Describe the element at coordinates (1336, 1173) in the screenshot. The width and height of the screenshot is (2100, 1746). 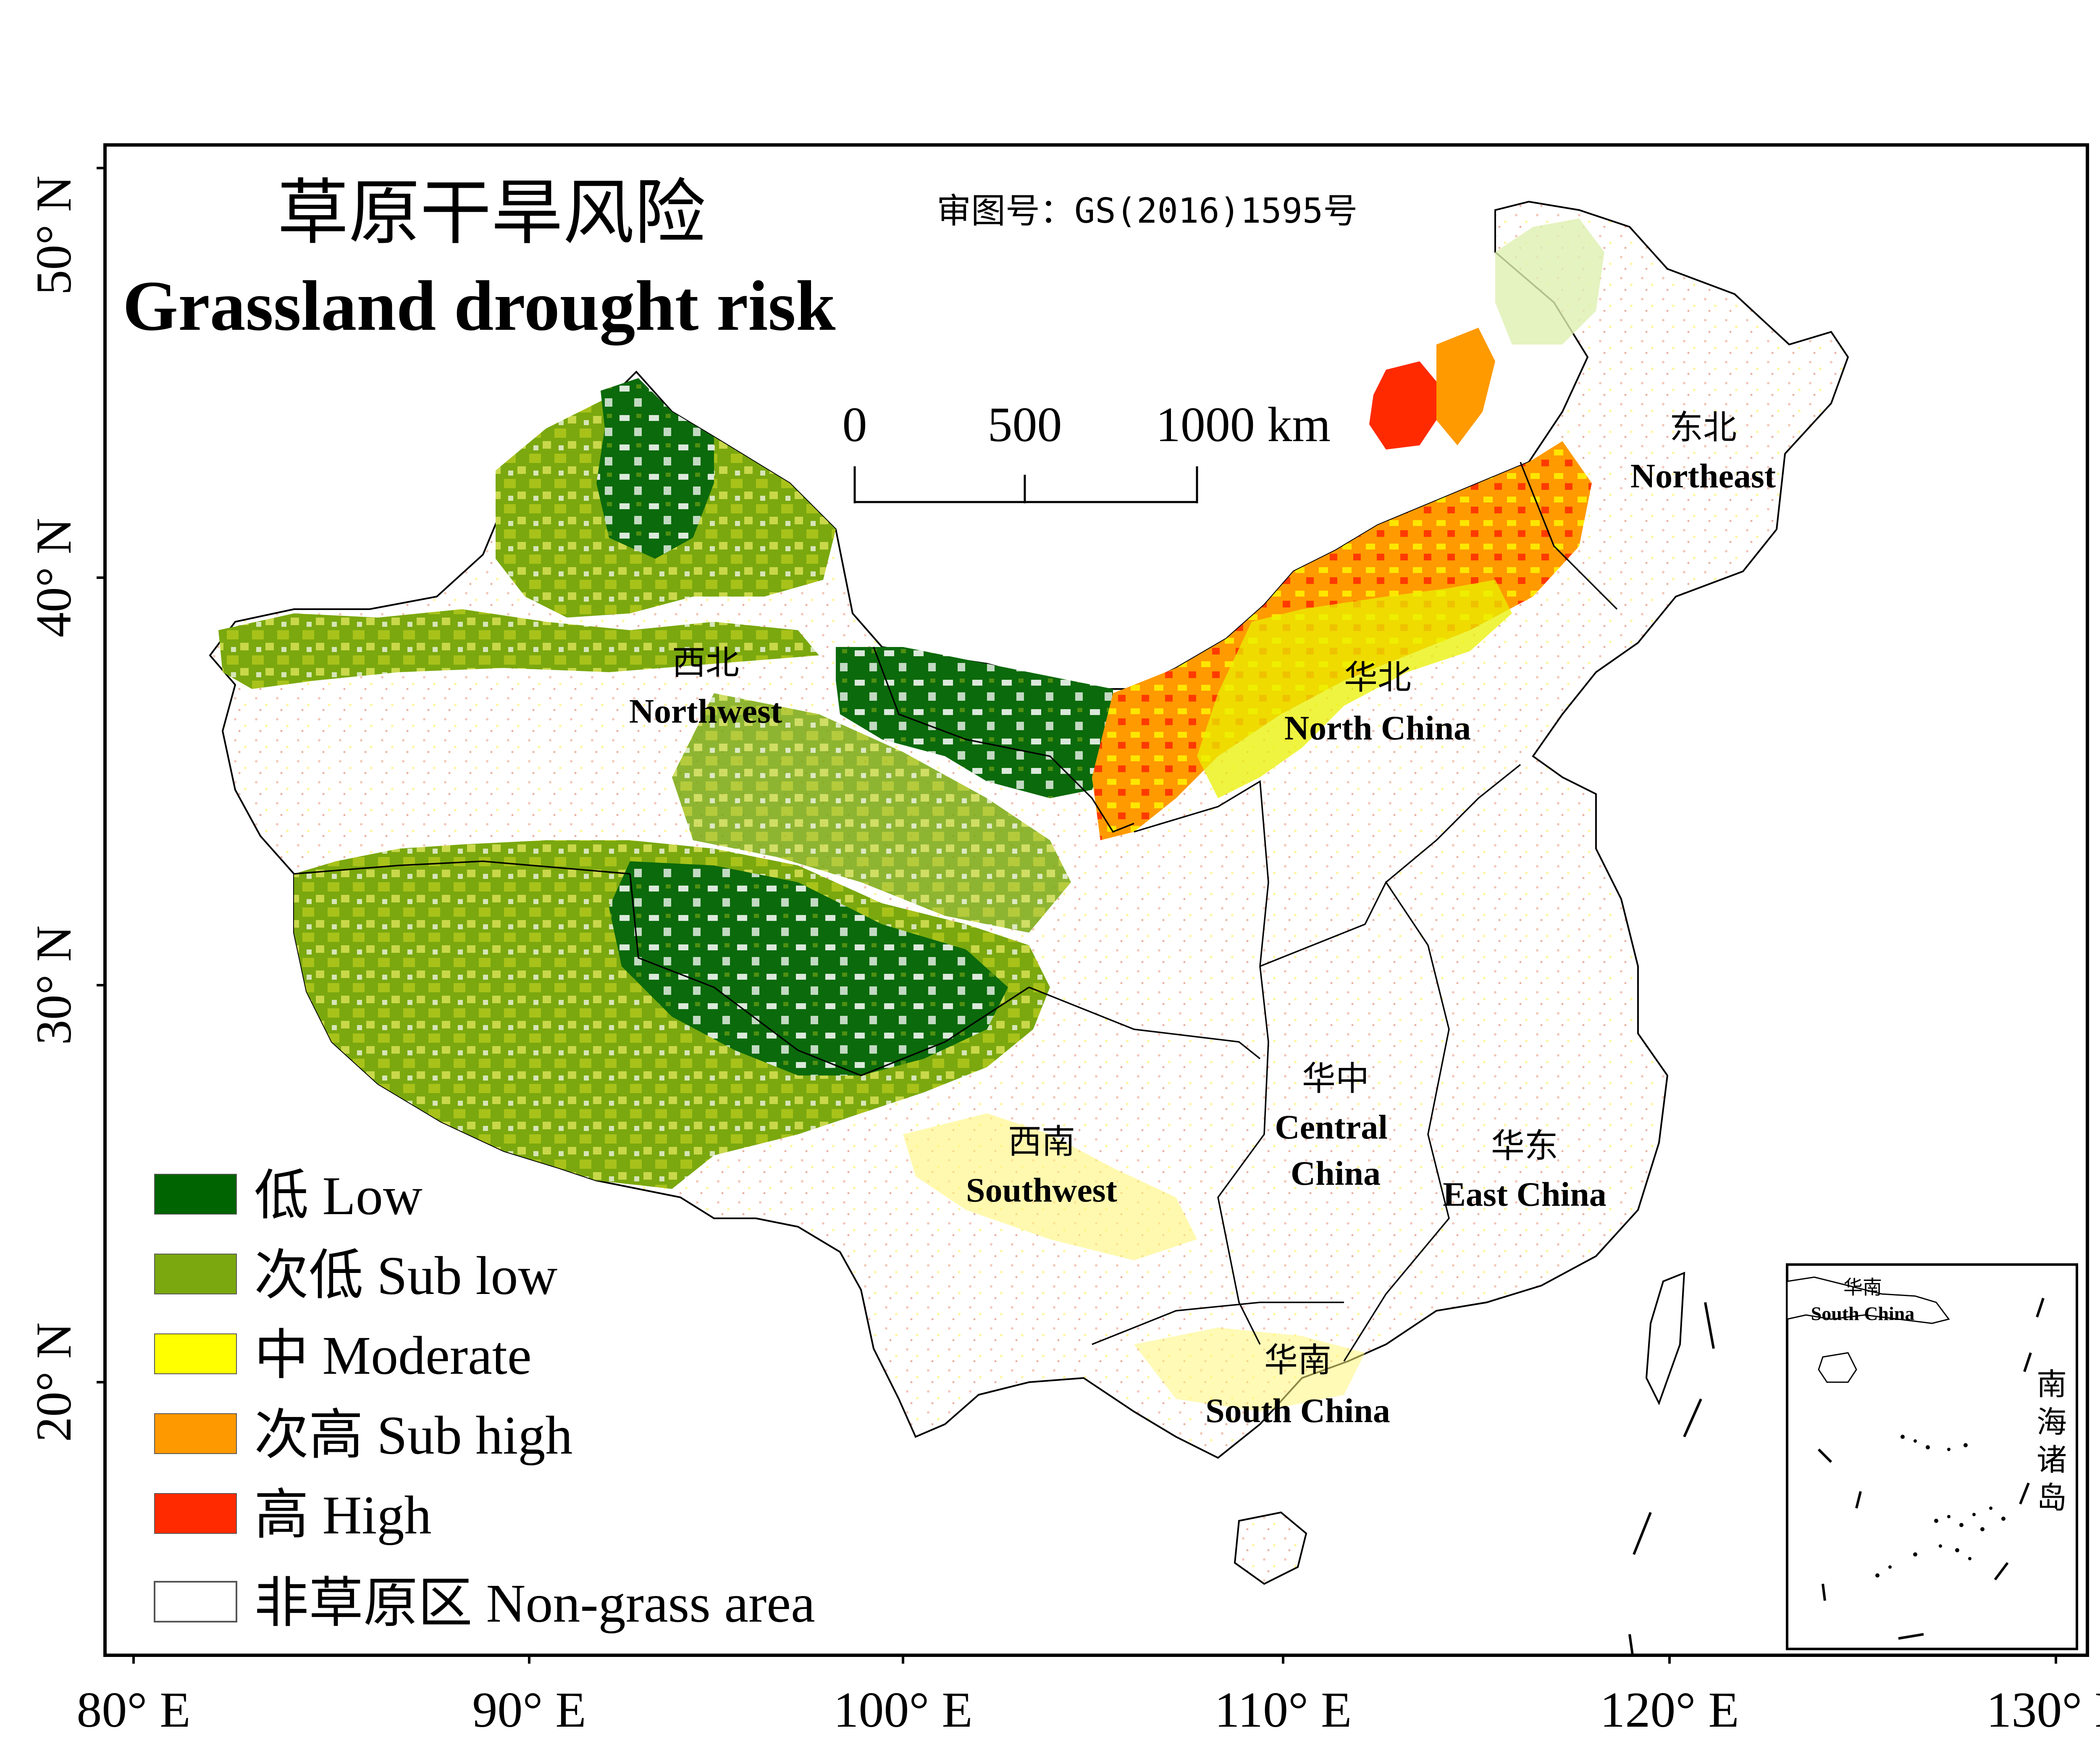
I see `central-china-line-2: China` at that location.